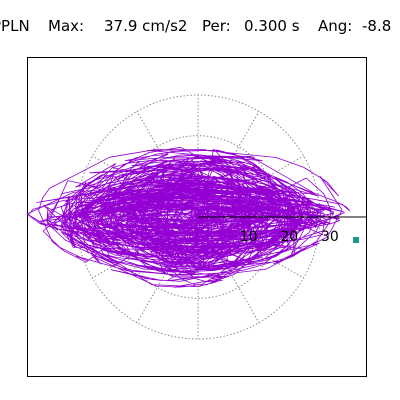 This screenshot has width=400, height=400. Describe the element at coordinates (377, 26) in the screenshot. I see `angle-value: -8.8` at that location.